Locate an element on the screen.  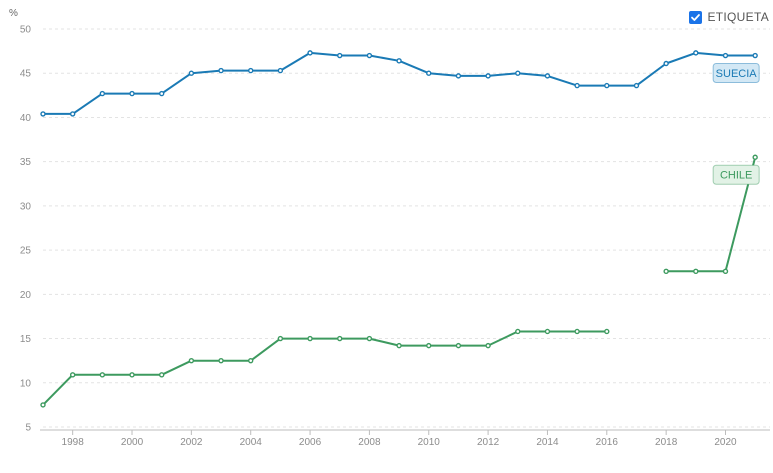
y-tick-label: 30 is located at coordinates (26, 206).